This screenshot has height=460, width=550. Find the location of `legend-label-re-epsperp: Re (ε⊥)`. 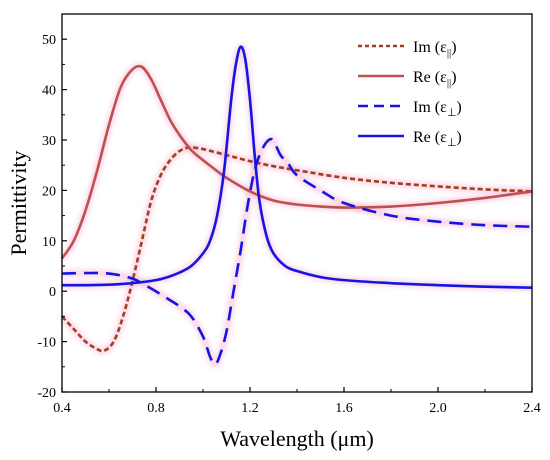

legend-label-re-epsperp: Re (ε⊥) is located at coordinates (437, 139).